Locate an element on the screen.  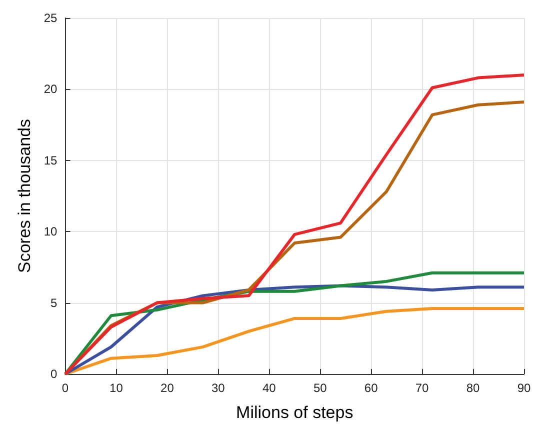
x-tick-label: 70 is located at coordinates (422, 388).